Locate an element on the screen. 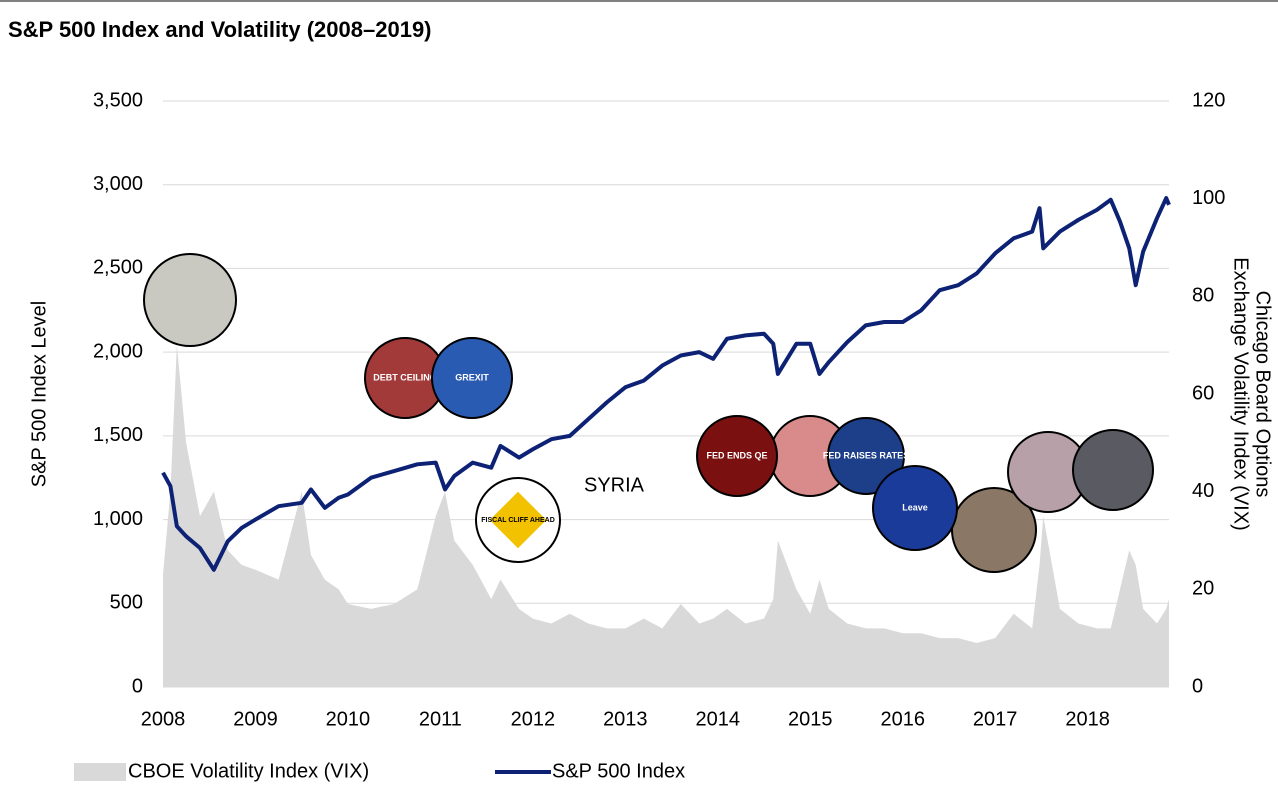 This screenshot has width=1278, height=808. y-tick-label: 2,000 is located at coordinates (118, 351).